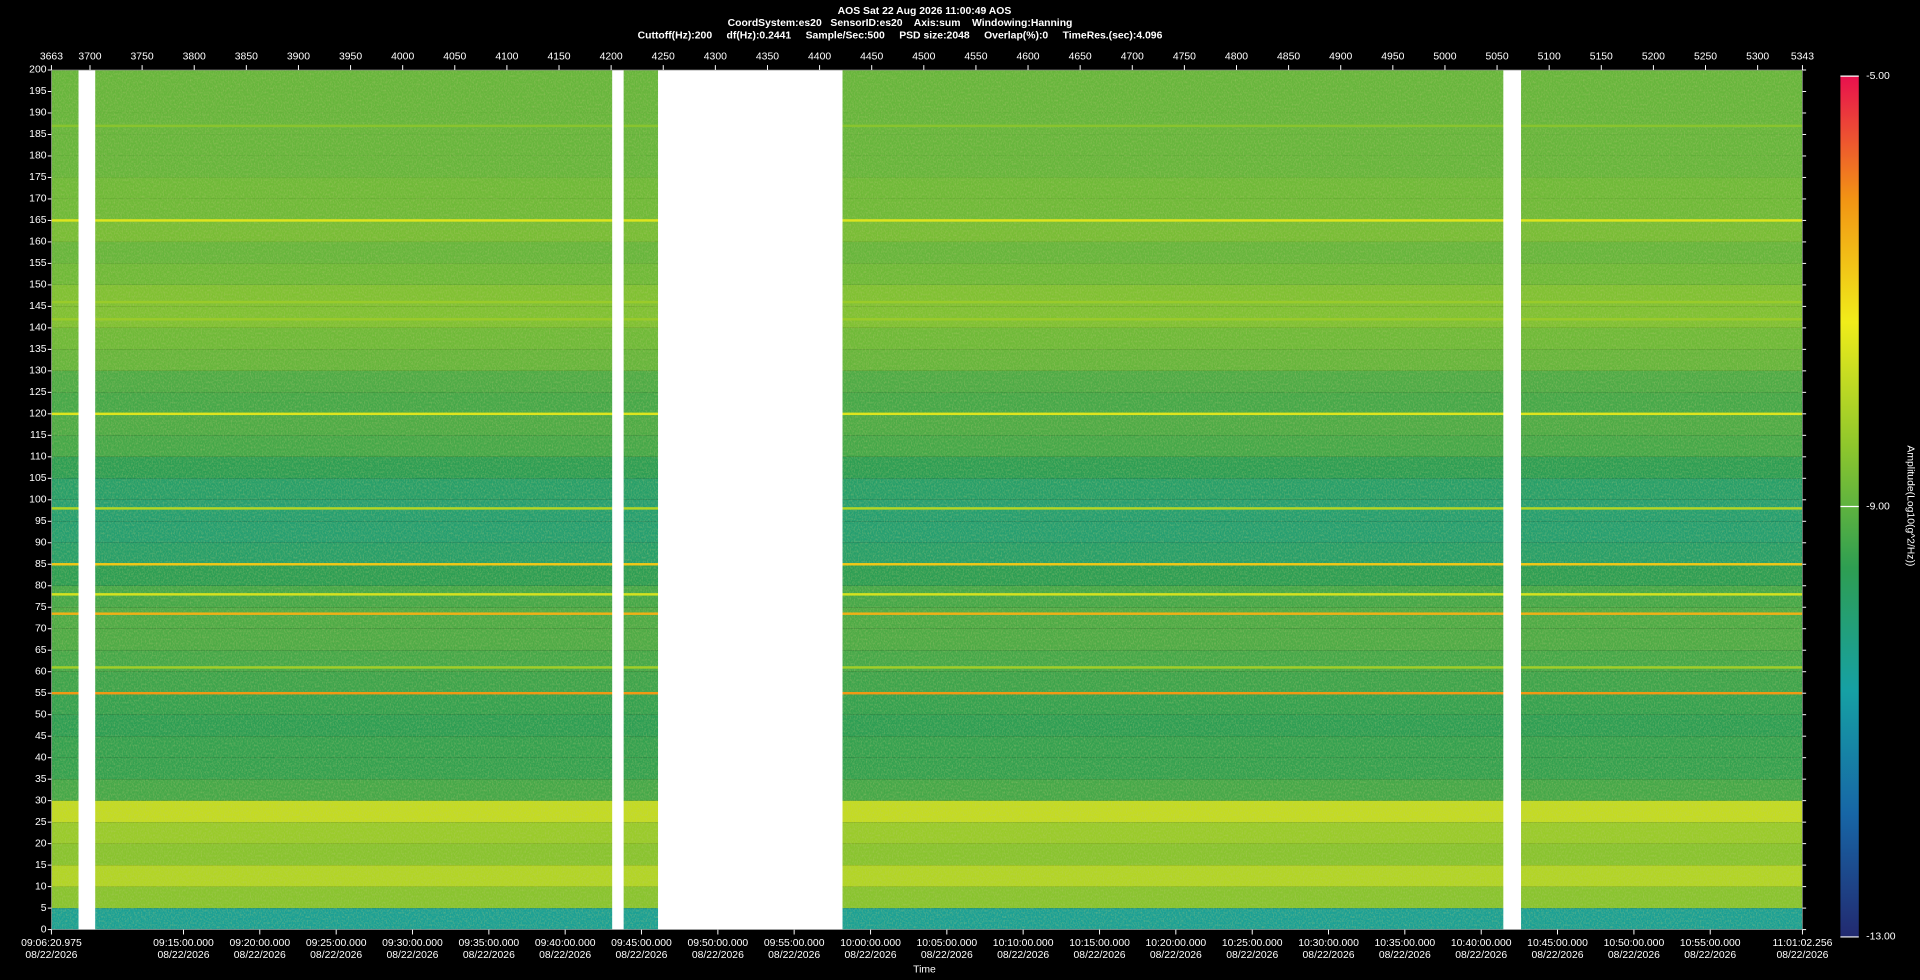 This screenshot has height=980, width=1920. What do you see at coordinates (38, 457) in the screenshot?
I see `y-tick-label: 110` at bounding box center [38, 457].